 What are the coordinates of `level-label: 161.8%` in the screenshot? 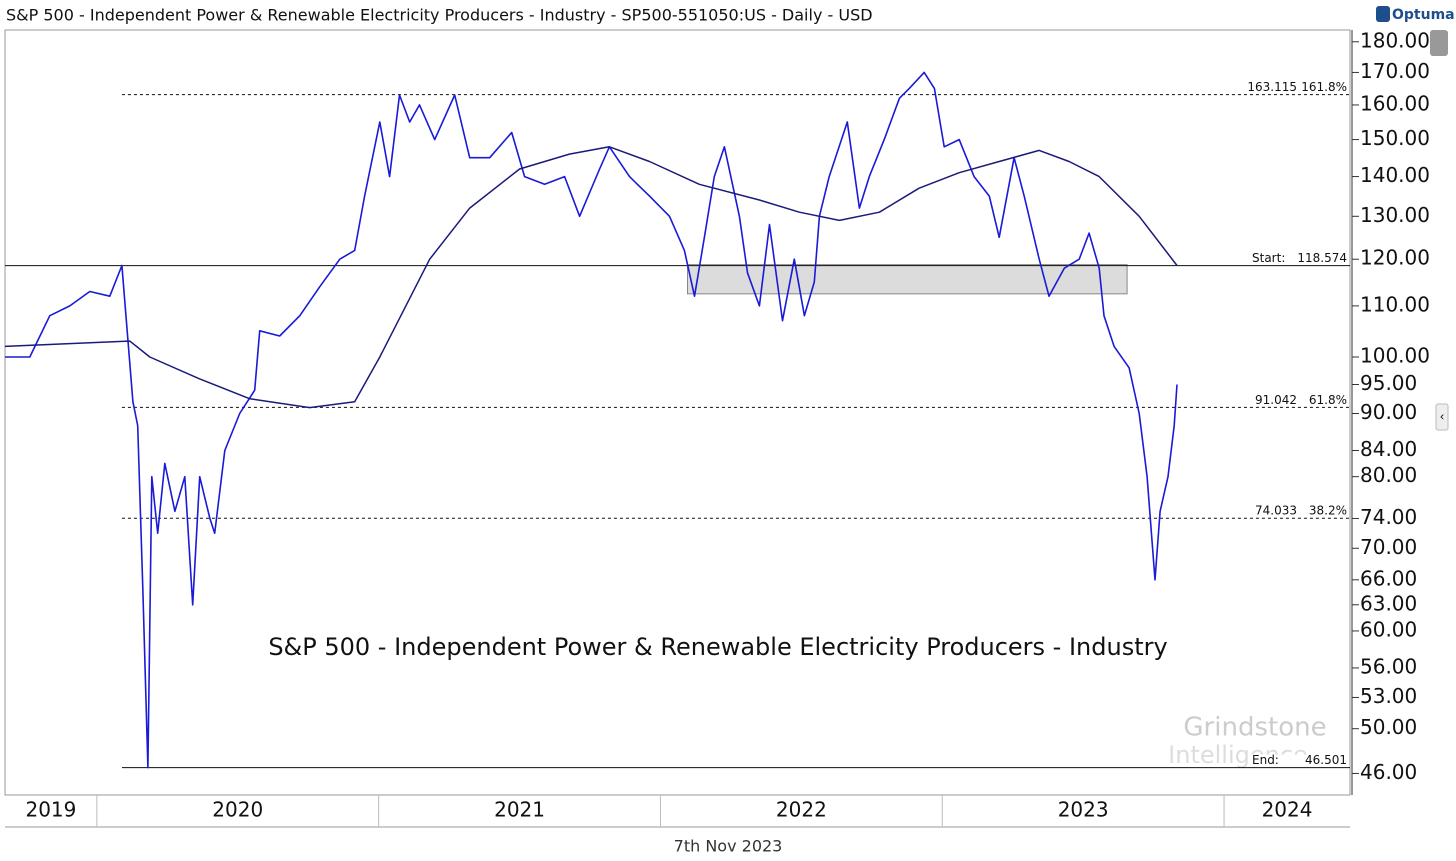 It's located at (1324, 87).